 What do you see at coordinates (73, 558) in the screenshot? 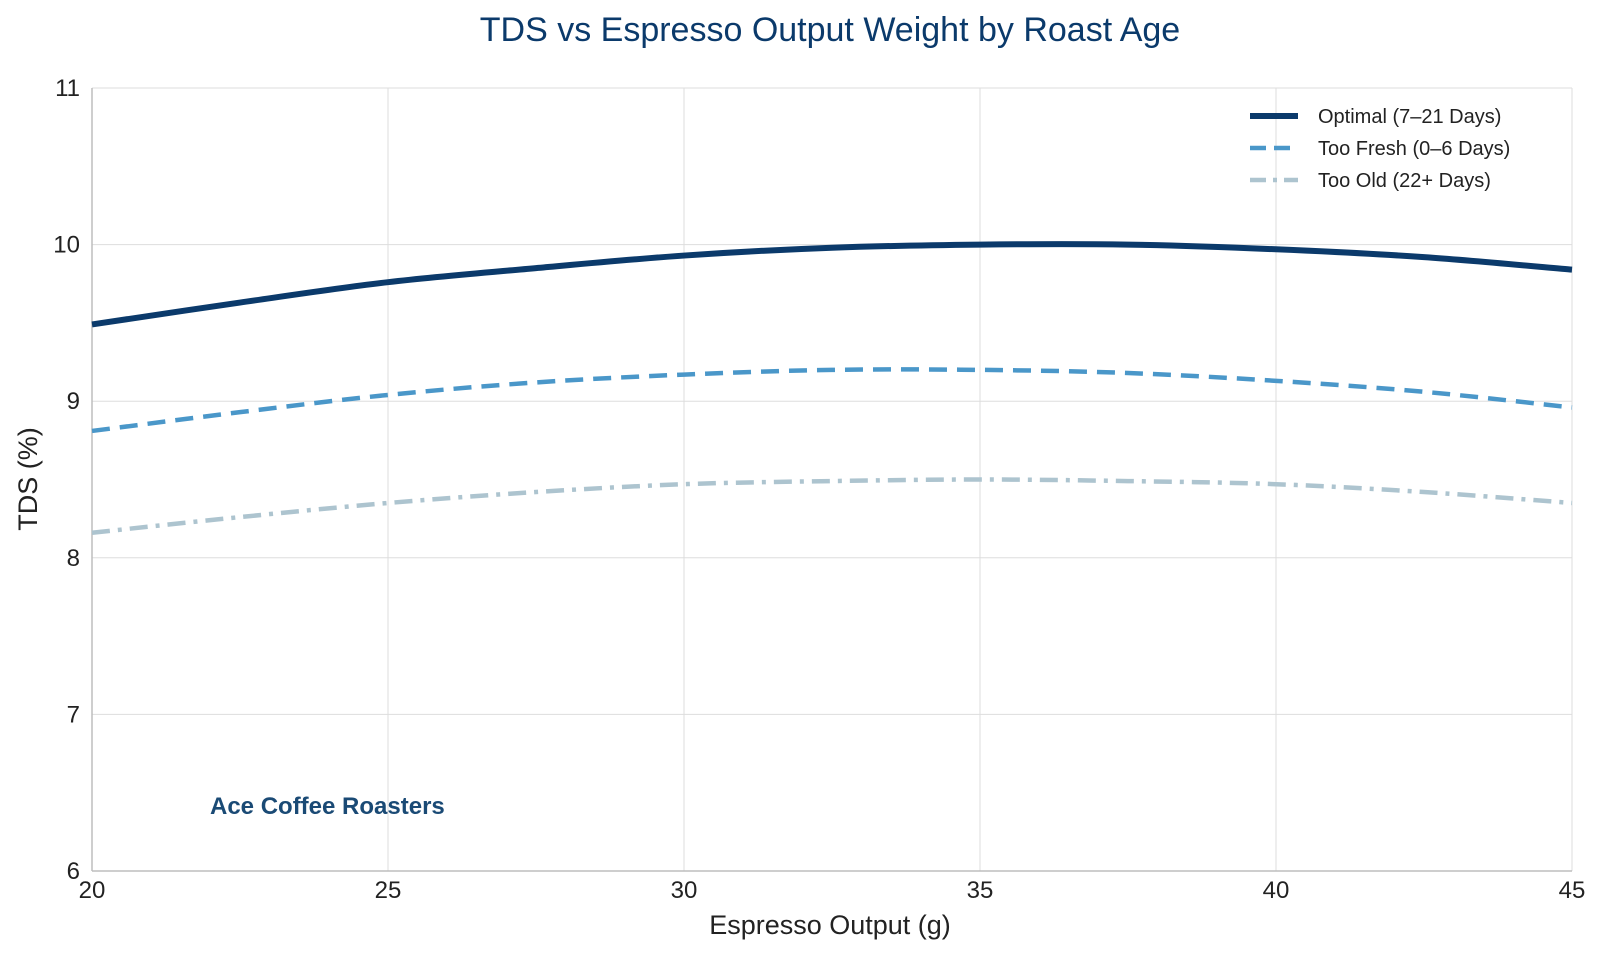
I see `y-tick-label: 8` at bounding box center [73, 558].